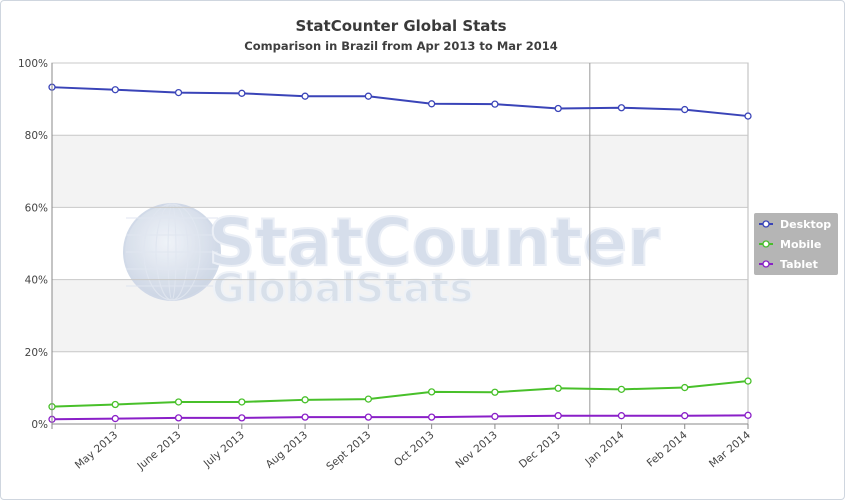  I want to click on y-tick-label: 20%, so click(36, 353).